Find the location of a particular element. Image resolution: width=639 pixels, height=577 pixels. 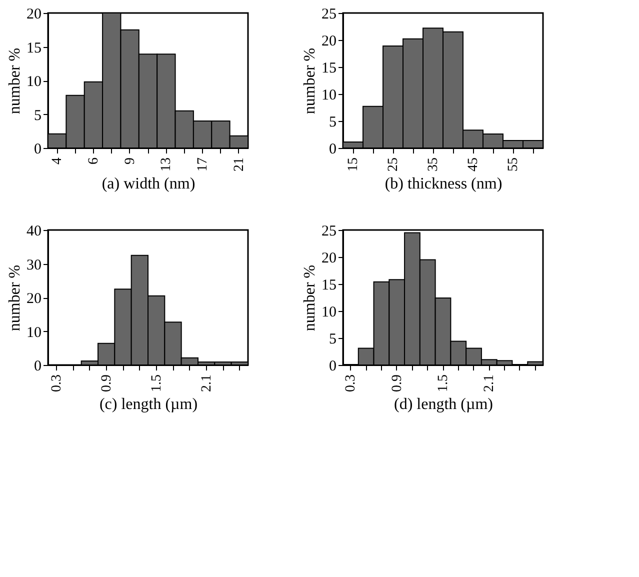

x-tick-label: 55 is located at coordinates (513, 165).